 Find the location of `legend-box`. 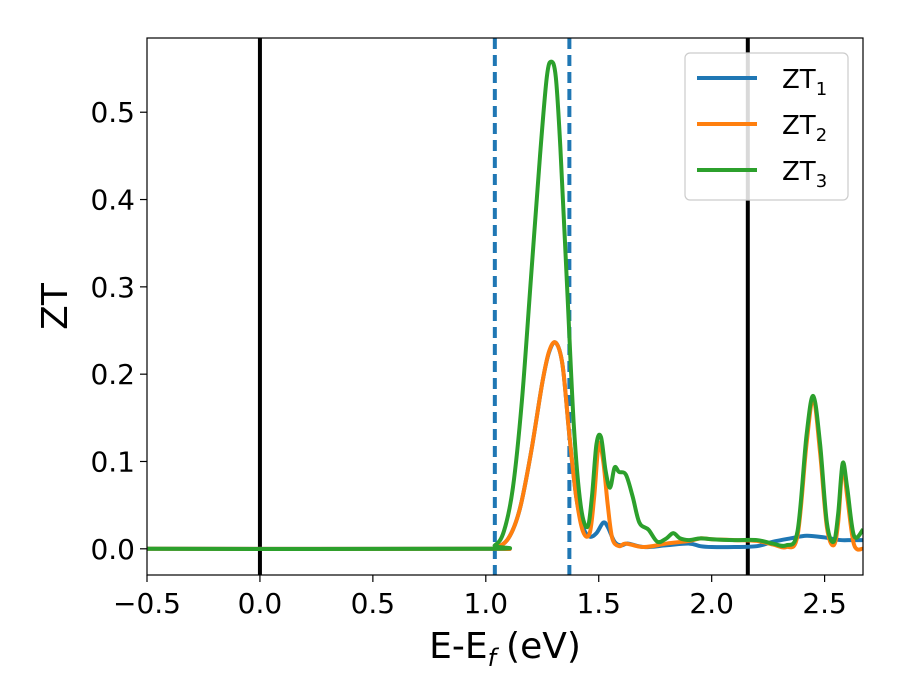

legend-box is located at coordinates (766, 126).